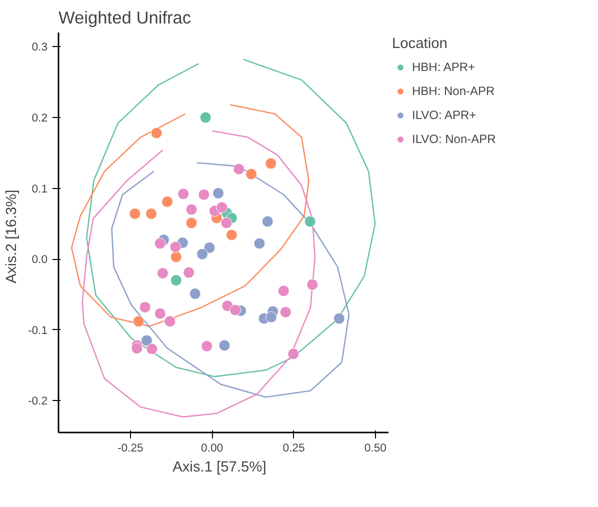 The height and width of the screenshot is (507, 598). I want to click on x-axis-title: Axis.1 [57.5%], so click(219, 468).